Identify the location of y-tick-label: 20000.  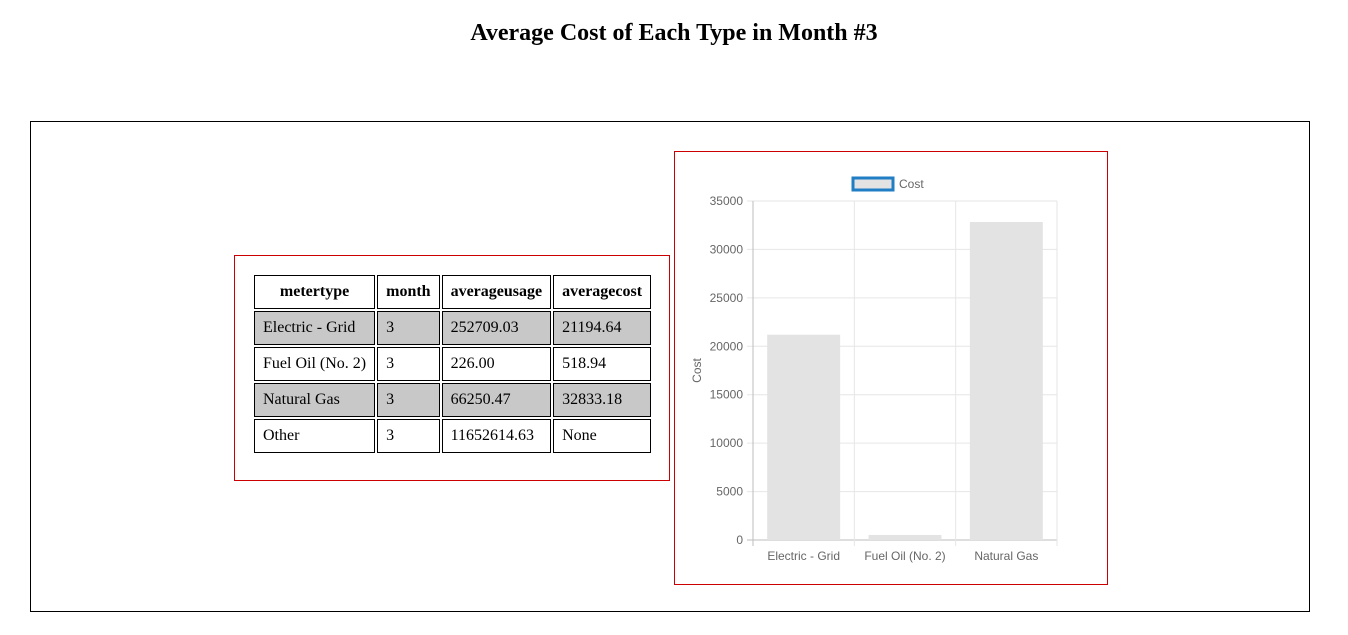
(727, 346).